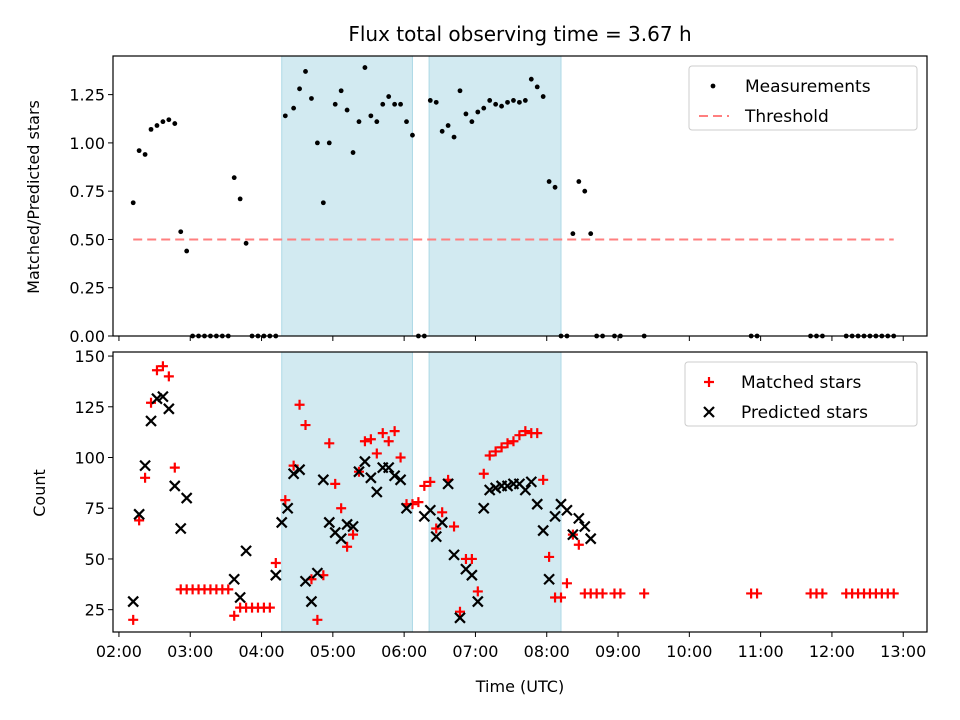  Describe the element at coordinates (33, 197) in the screenshot. I see `top-y-axis-label: Matched/Predicted stars` at that location.